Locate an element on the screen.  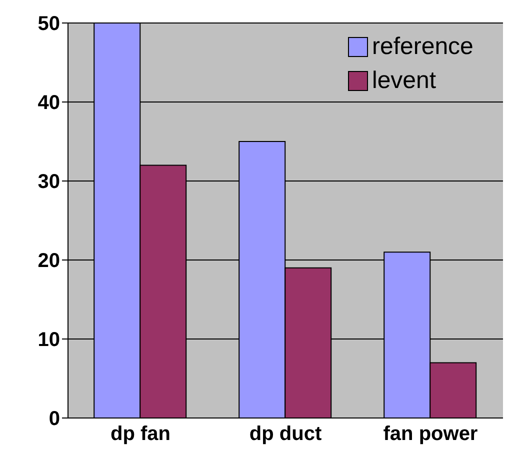
legend-label: reference is located at coordinates (423, 47).